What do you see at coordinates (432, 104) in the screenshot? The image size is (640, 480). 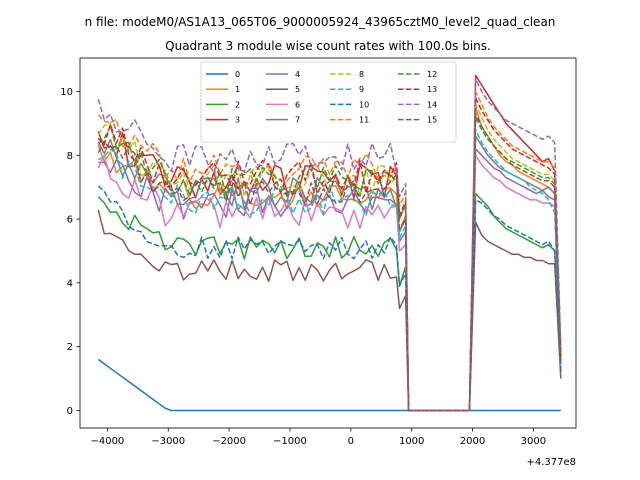 I see `legend-label-14: 14` at bounding box center [432, 104].